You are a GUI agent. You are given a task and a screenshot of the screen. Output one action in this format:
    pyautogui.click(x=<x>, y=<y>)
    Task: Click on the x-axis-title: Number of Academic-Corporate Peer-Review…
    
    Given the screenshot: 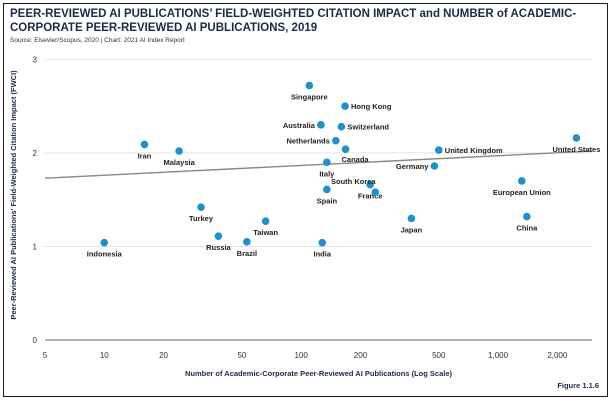 What is the action you would take?
    pyautogui.click(x=319, y=373)
    